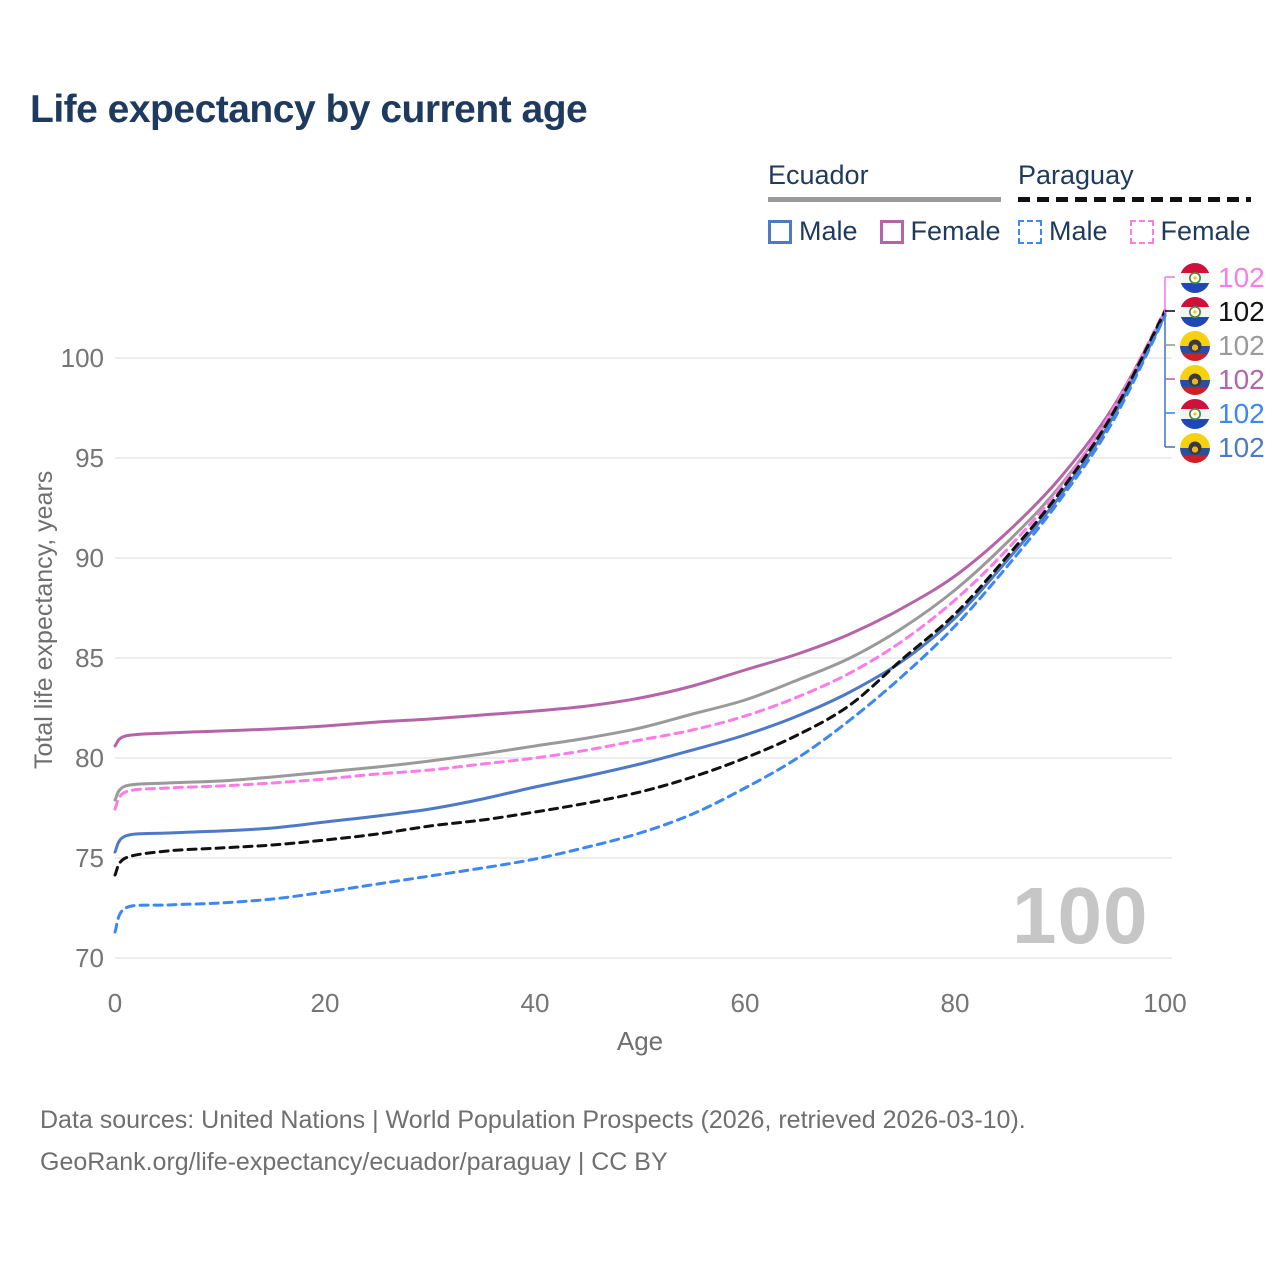  What do you see at coordinates (1080, 915) in the screenshot?
I see `age-watermark: 100` at bounding box center [1080, 915].